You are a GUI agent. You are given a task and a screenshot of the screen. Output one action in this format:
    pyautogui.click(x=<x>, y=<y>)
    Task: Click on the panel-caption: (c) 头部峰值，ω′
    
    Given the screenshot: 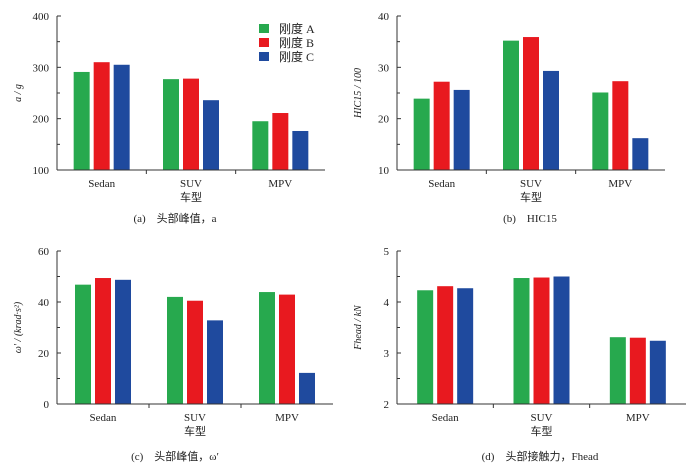 What is the action you would take?
    pyautogui.click(x=175, y=456)
    